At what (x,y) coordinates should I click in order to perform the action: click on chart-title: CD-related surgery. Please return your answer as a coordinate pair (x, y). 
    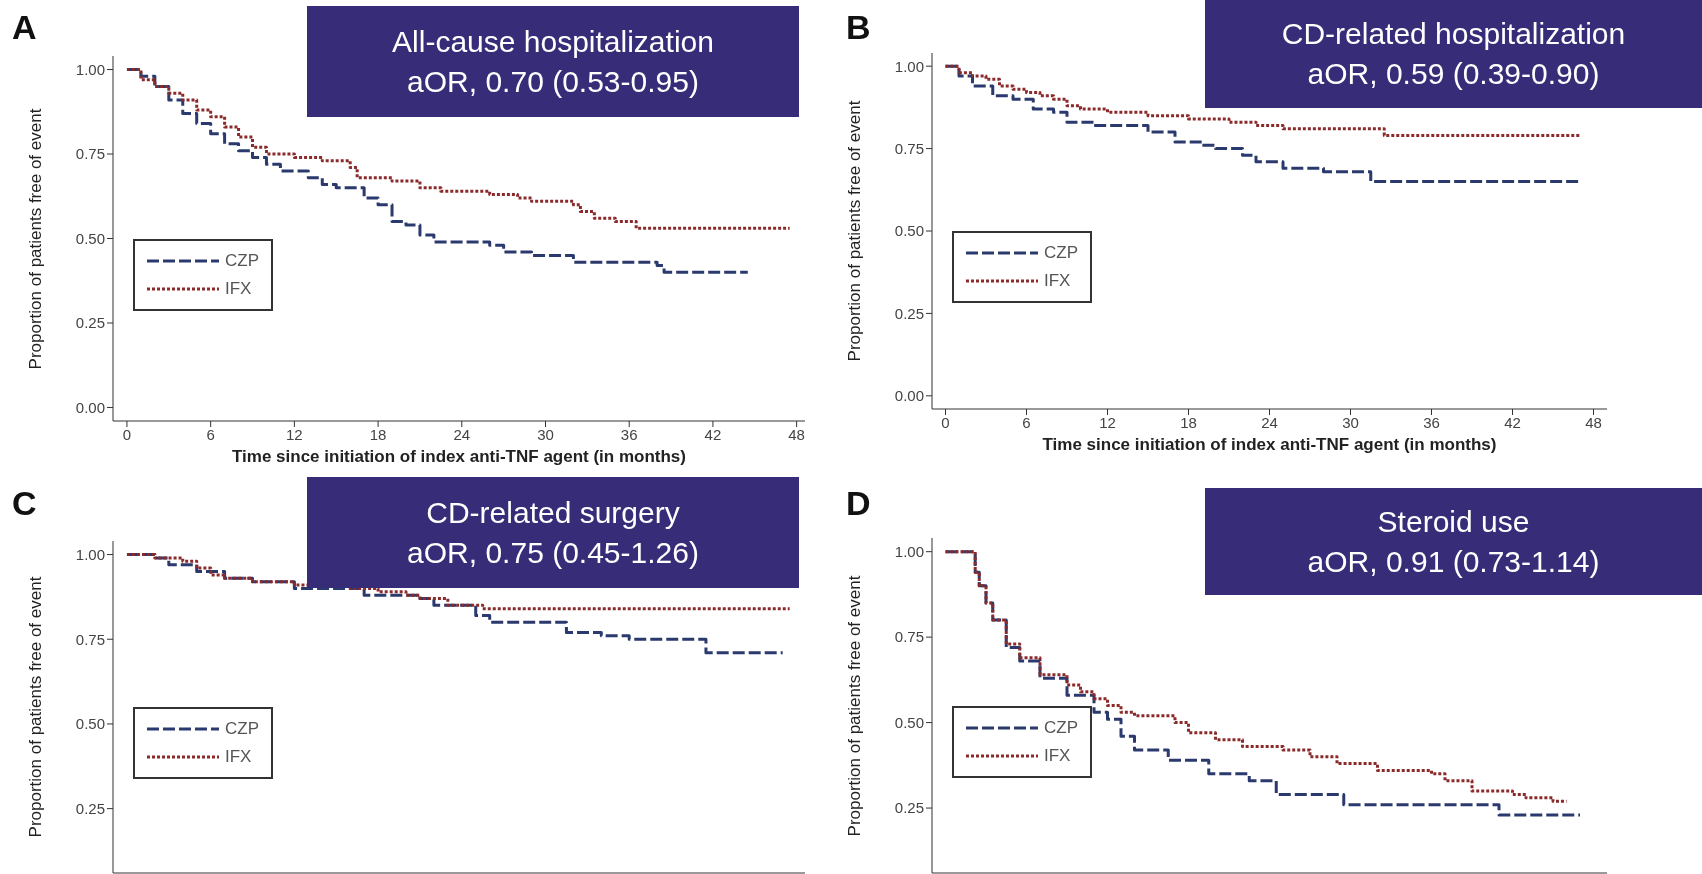
    Looking at the image, I should click on (553, 512).